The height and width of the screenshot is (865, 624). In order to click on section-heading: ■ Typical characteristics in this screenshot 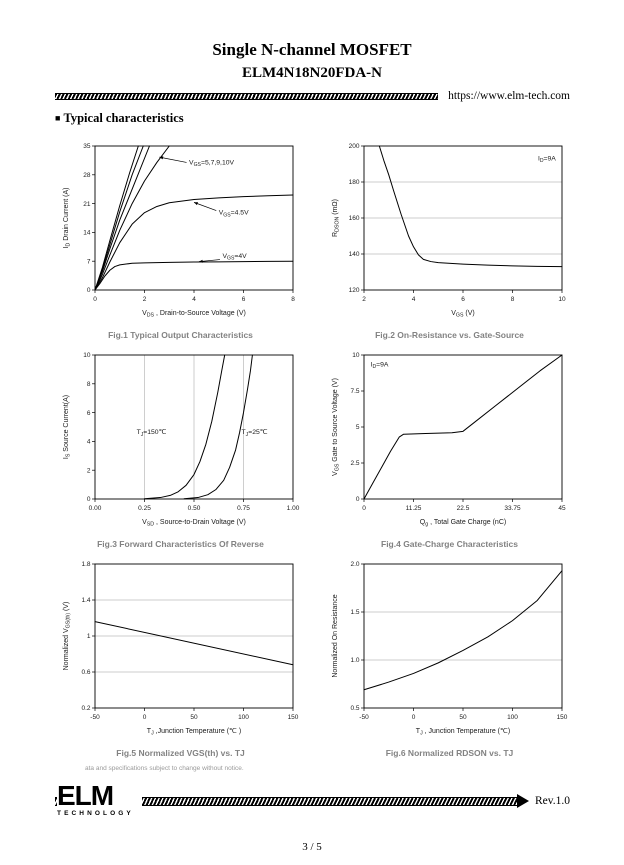, I will do `click(339, 118)`.